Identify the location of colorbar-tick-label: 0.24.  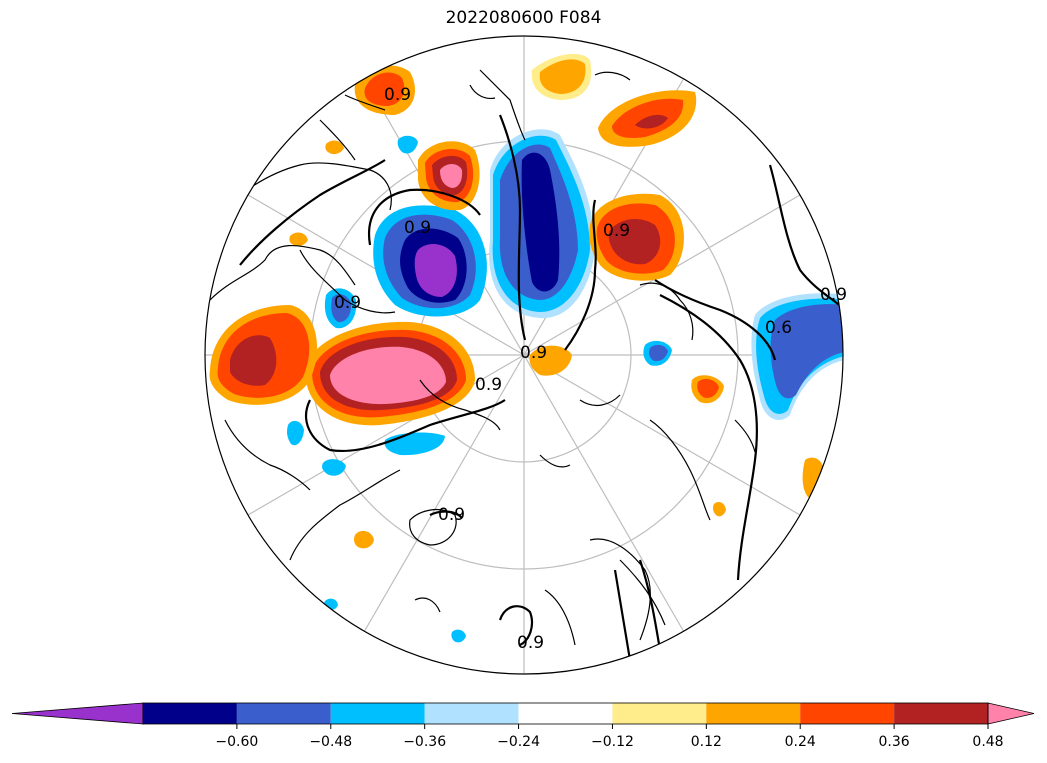
(800, 742).